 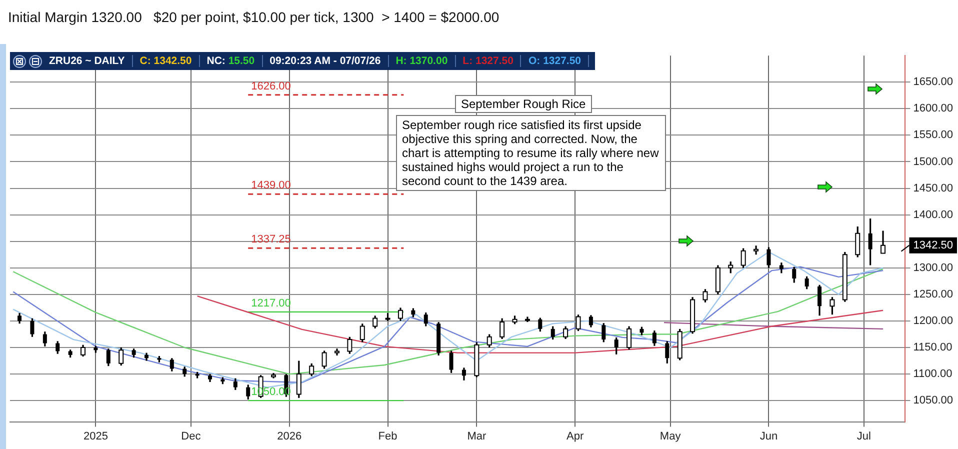 I want to click on x-tick-label: Jun, so click(x=769, y=436).